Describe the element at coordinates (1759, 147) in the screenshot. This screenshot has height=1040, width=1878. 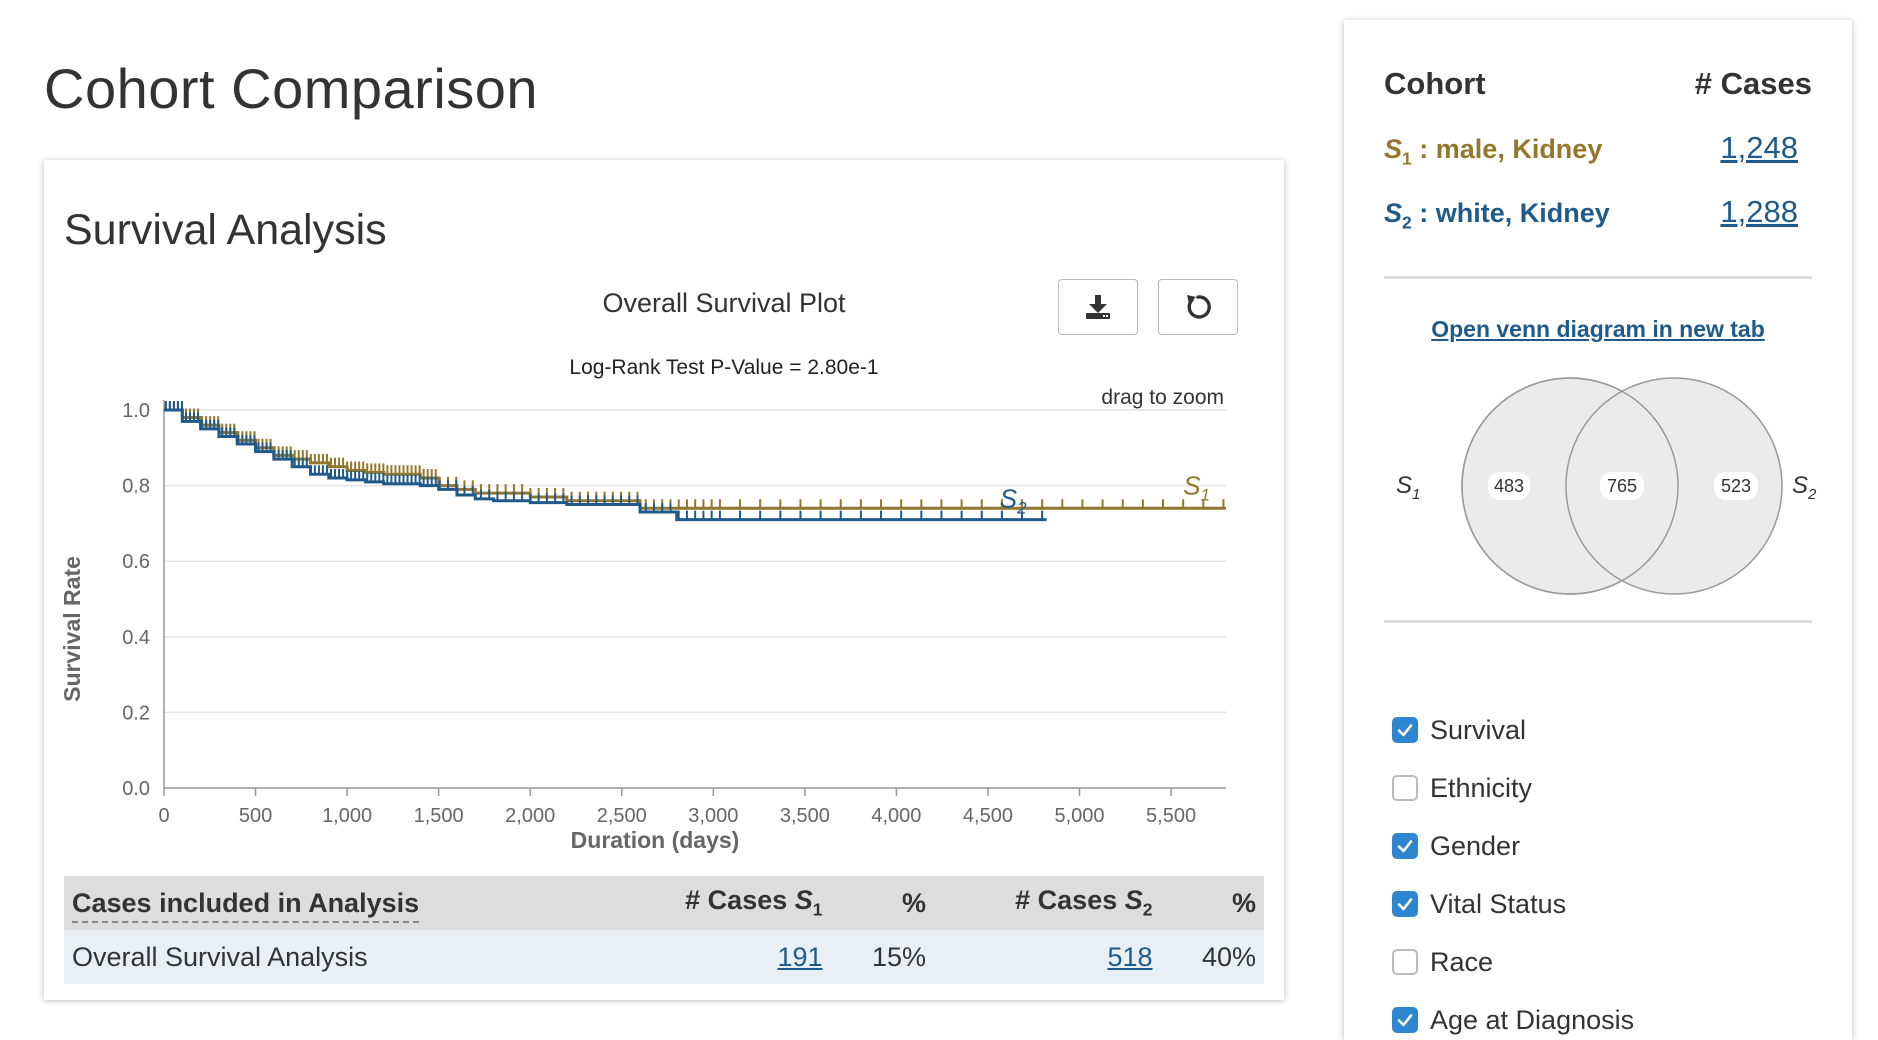
I see `cohort-s1-count-link: 1,248` at that location.